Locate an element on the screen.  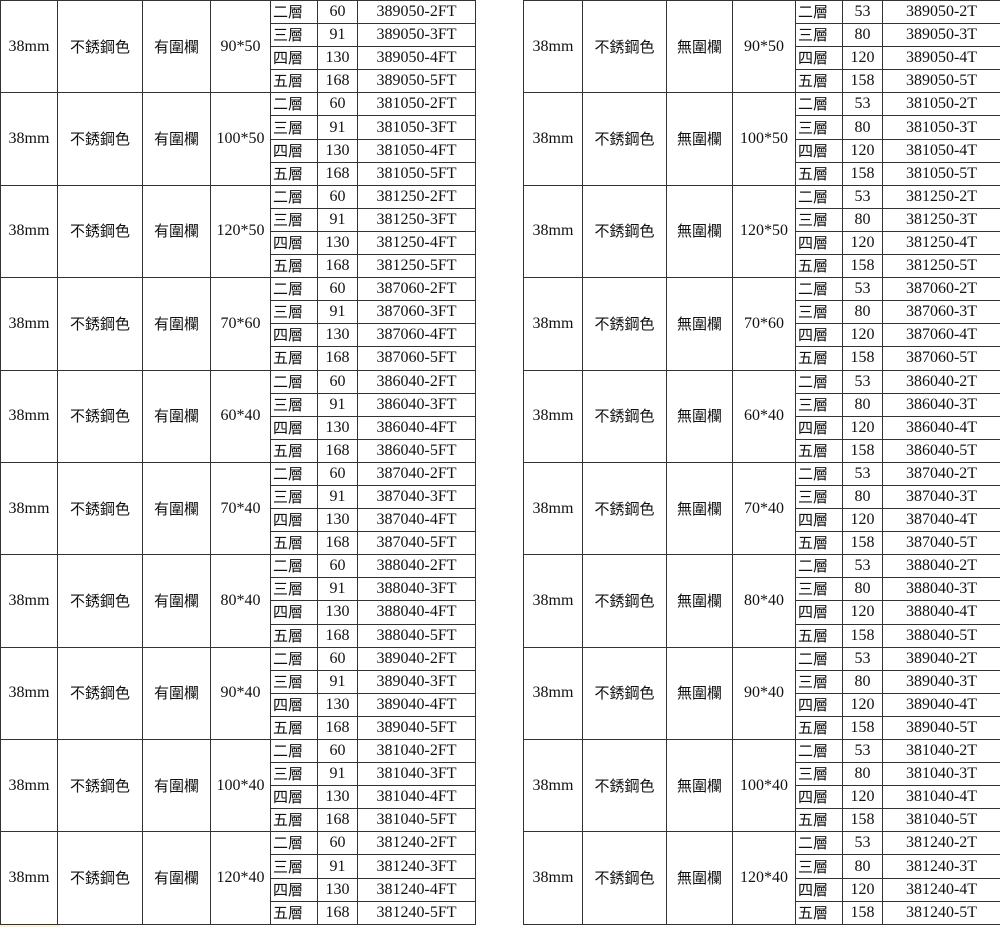
product-code-cell: 387060-4T is located at coordinates (941, 335).